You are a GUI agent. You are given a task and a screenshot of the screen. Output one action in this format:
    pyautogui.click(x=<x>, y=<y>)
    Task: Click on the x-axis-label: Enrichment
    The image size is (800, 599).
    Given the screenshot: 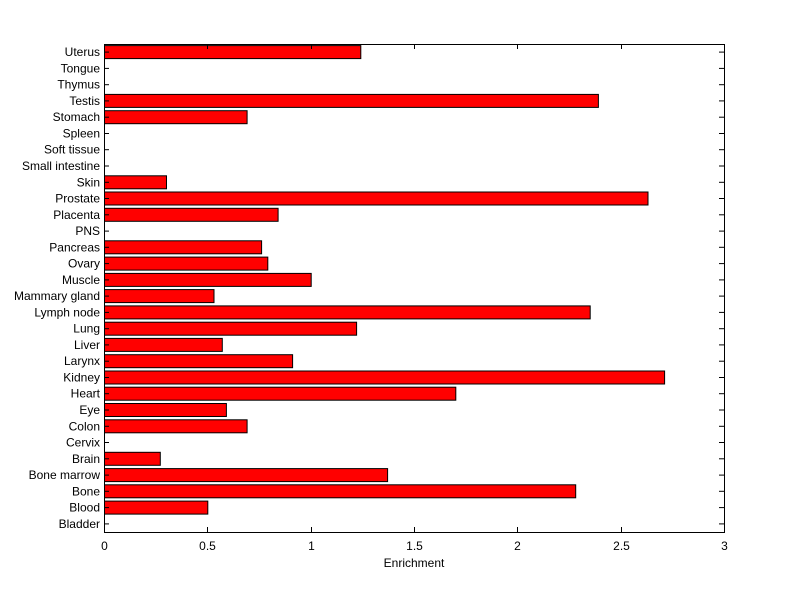 What is the action you would take?
    pyautogui.click(x=414, y=563)
    